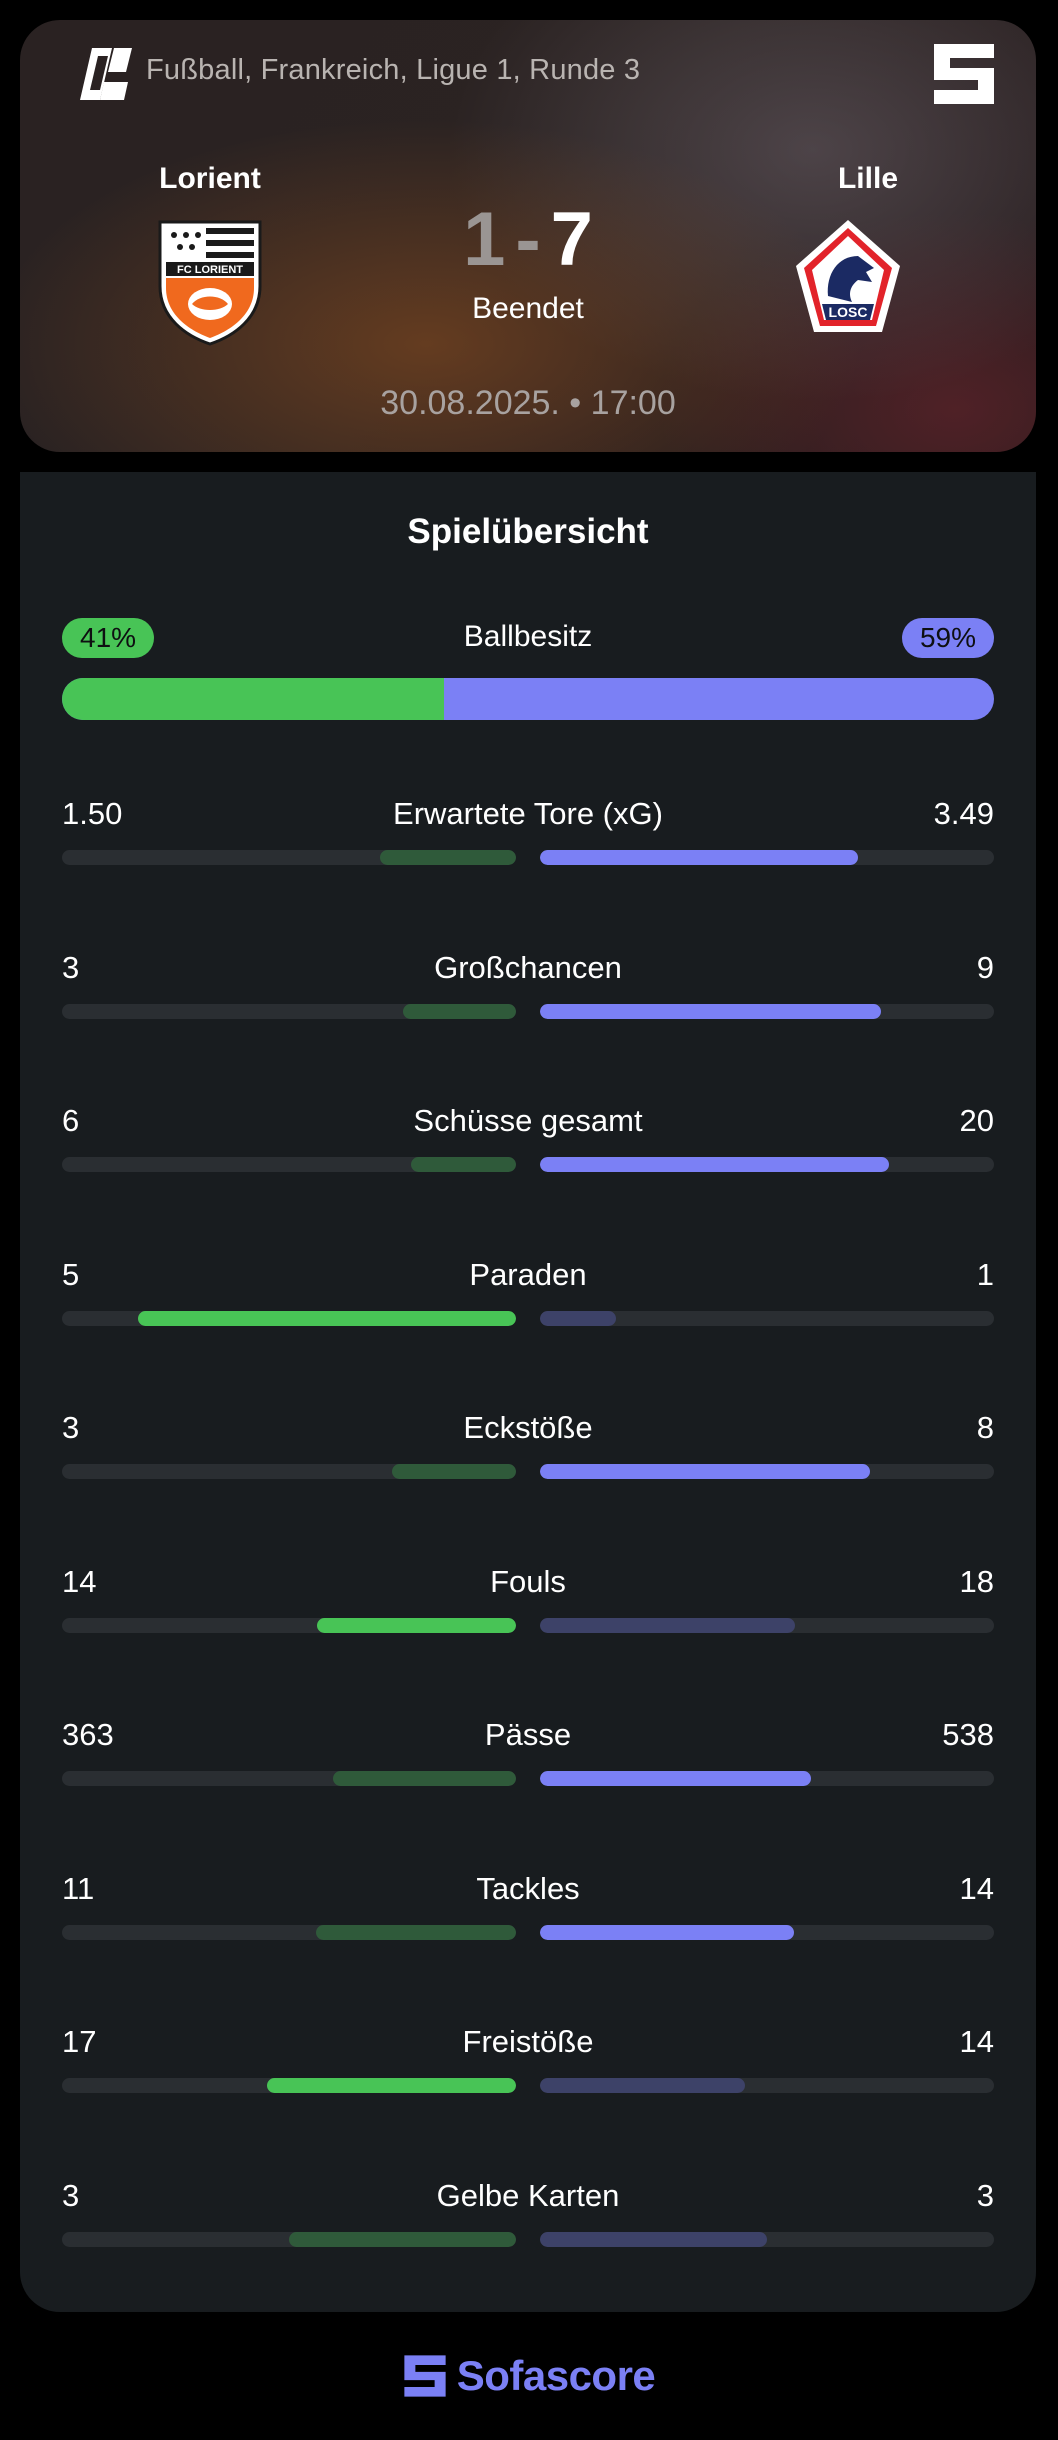 This screenshot has width=1058, height=2440. I want to click on possession-label: Ballbesitz, so click(528, 636).